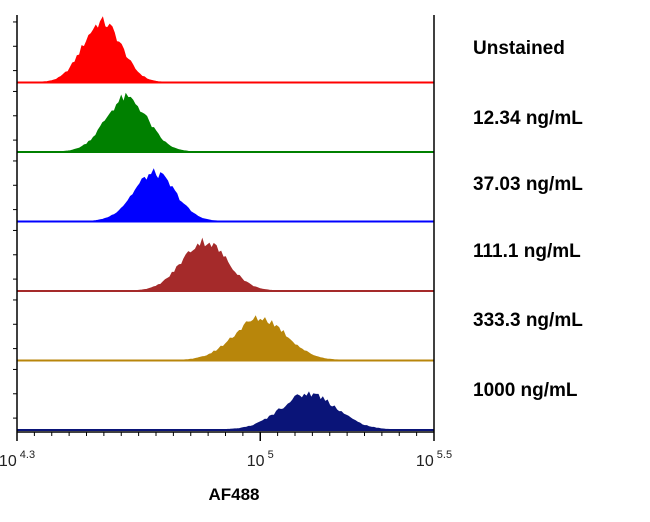  I want to click on x-tick-label: 10 4.3, so click(17, 459).